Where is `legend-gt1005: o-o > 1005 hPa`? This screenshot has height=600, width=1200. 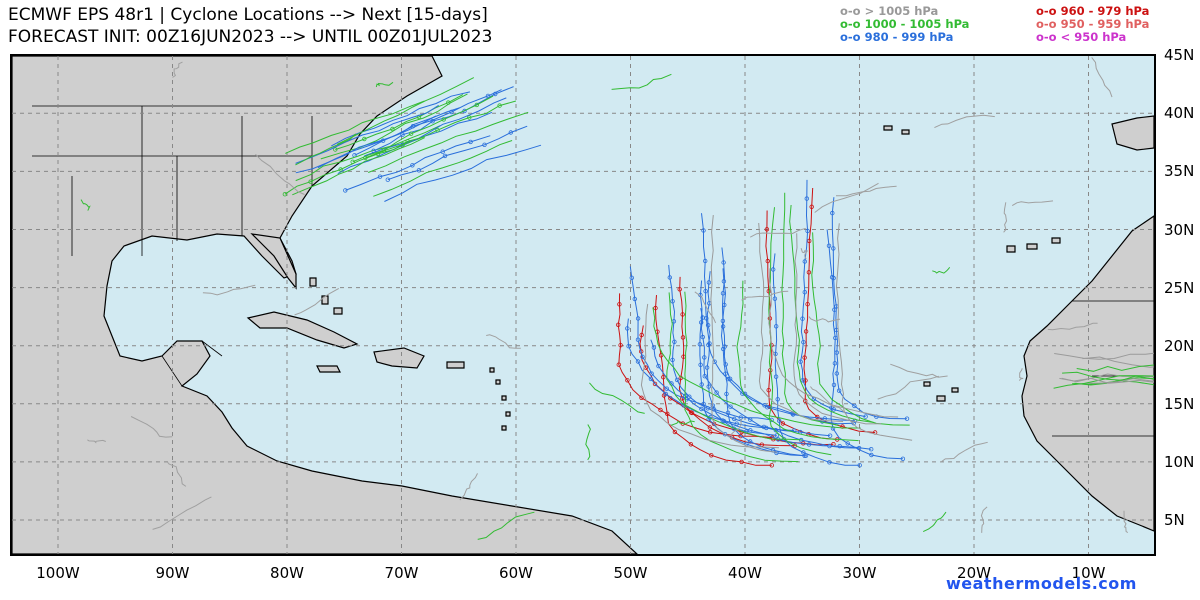 legend-gt1005: o-o > 1005 hPa is located at coordinates (889, 11).